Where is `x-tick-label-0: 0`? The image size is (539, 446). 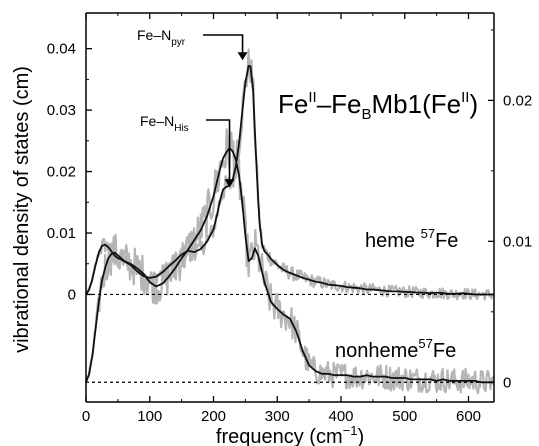
x-tick-label-0: 0 is located at coordinates (86, 416).